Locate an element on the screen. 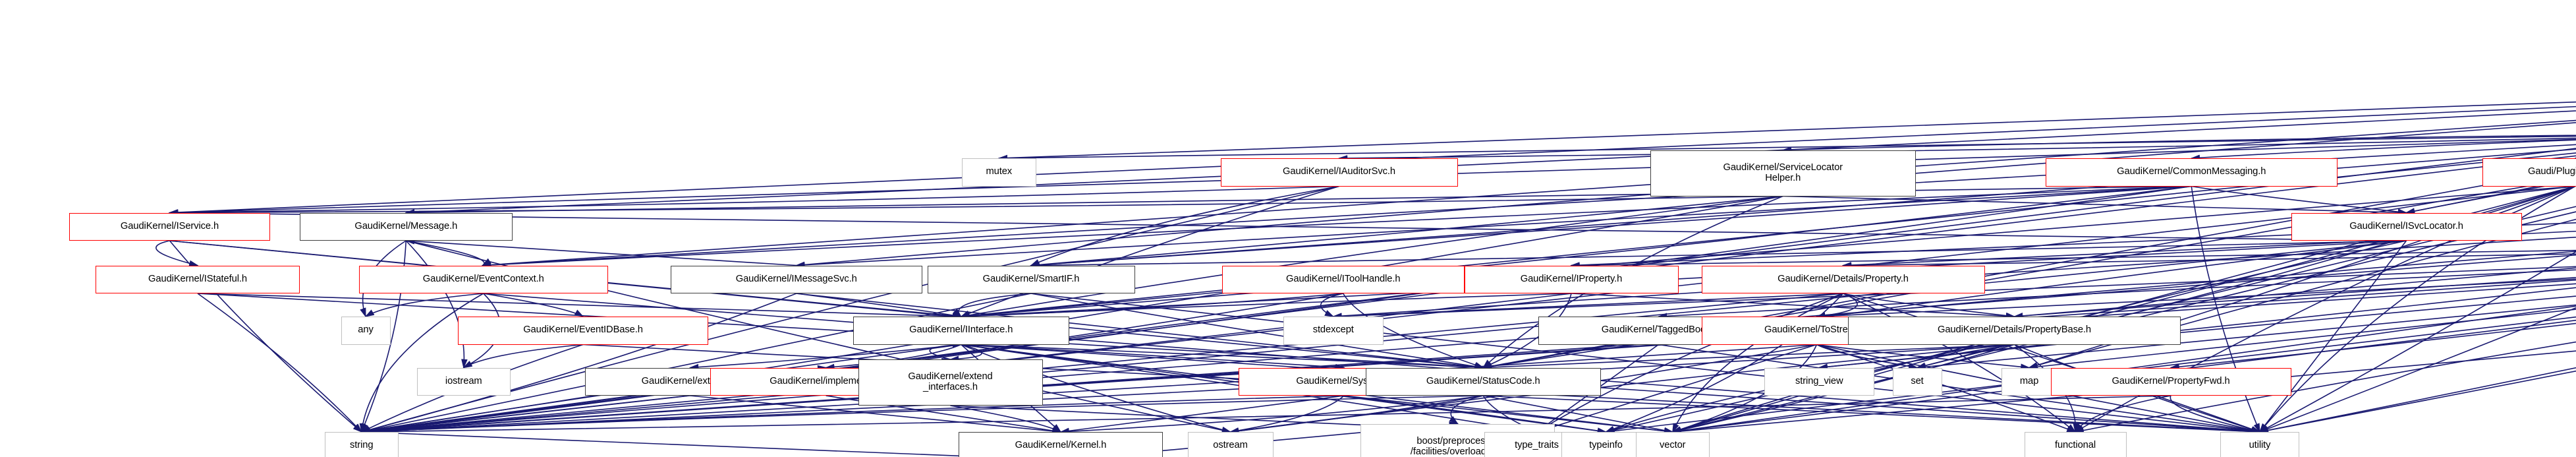 The image size is (2576, 457). graph-node-stdexcept: stdexcept is located at coordinates (1333, 331).